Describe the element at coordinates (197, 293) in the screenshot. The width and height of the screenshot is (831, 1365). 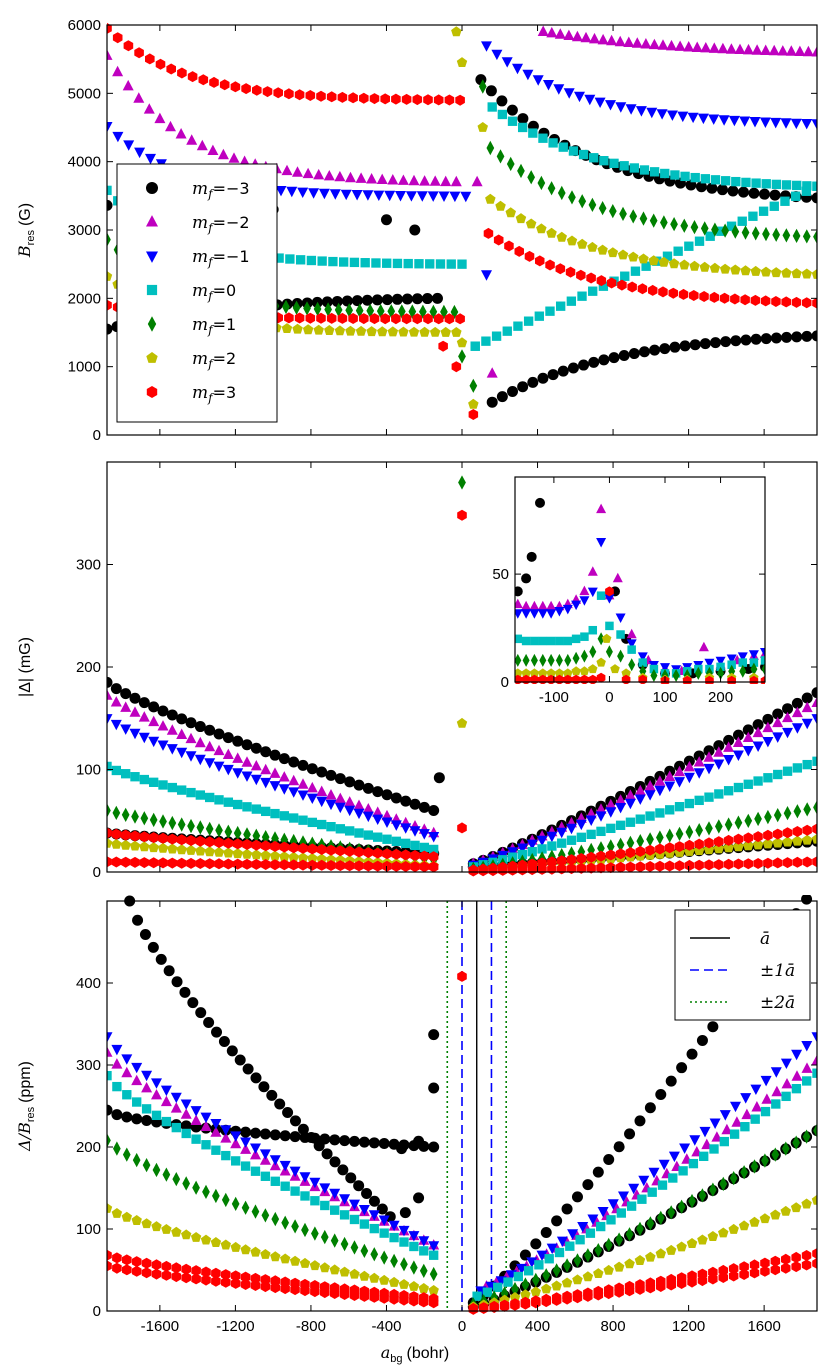
I see `legend-box` at that location.